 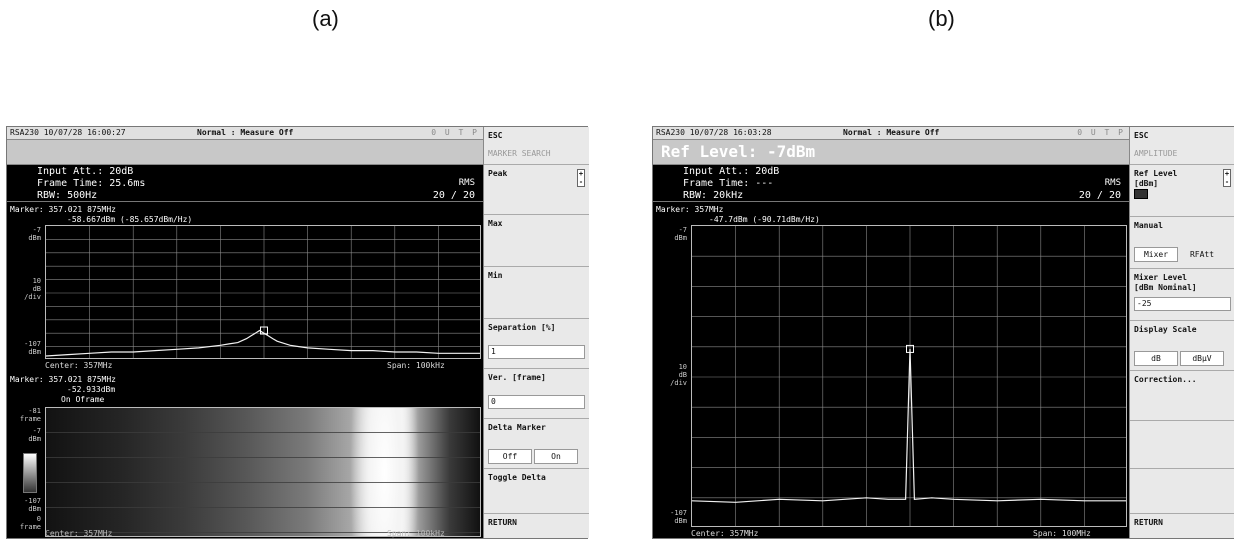 What do you see at coordinates (1202, 358) in the screenshot?
I see `dbuv-toggle: dBμV` at bounding box center [1202, 358].